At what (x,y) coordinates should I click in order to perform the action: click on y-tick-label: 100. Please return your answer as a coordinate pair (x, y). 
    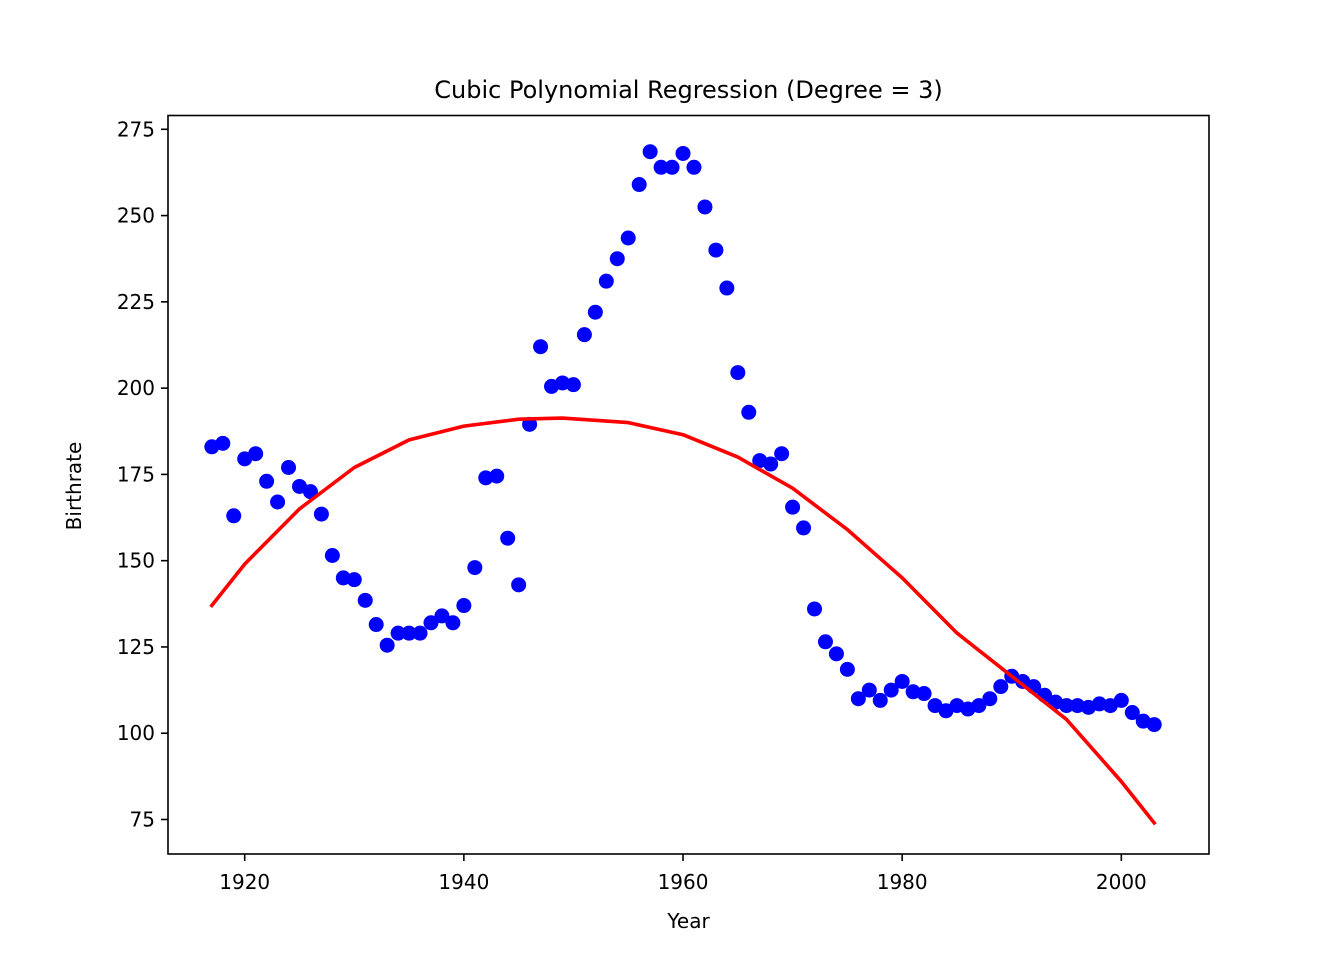
    Looking at the image, I should click on (136, 733).